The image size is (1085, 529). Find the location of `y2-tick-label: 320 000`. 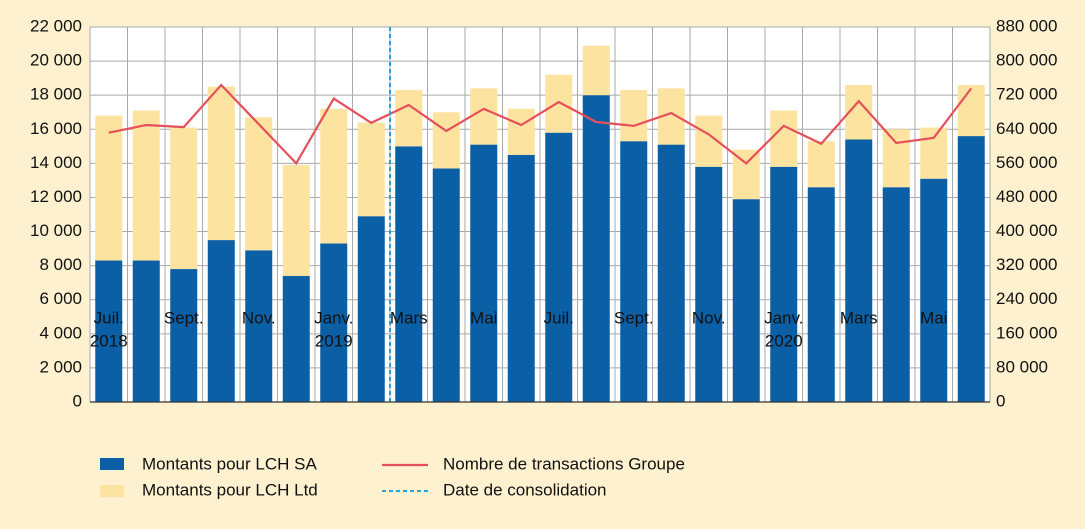

y2-tick-label: 320 000 is located at coordinates (1026, 264).